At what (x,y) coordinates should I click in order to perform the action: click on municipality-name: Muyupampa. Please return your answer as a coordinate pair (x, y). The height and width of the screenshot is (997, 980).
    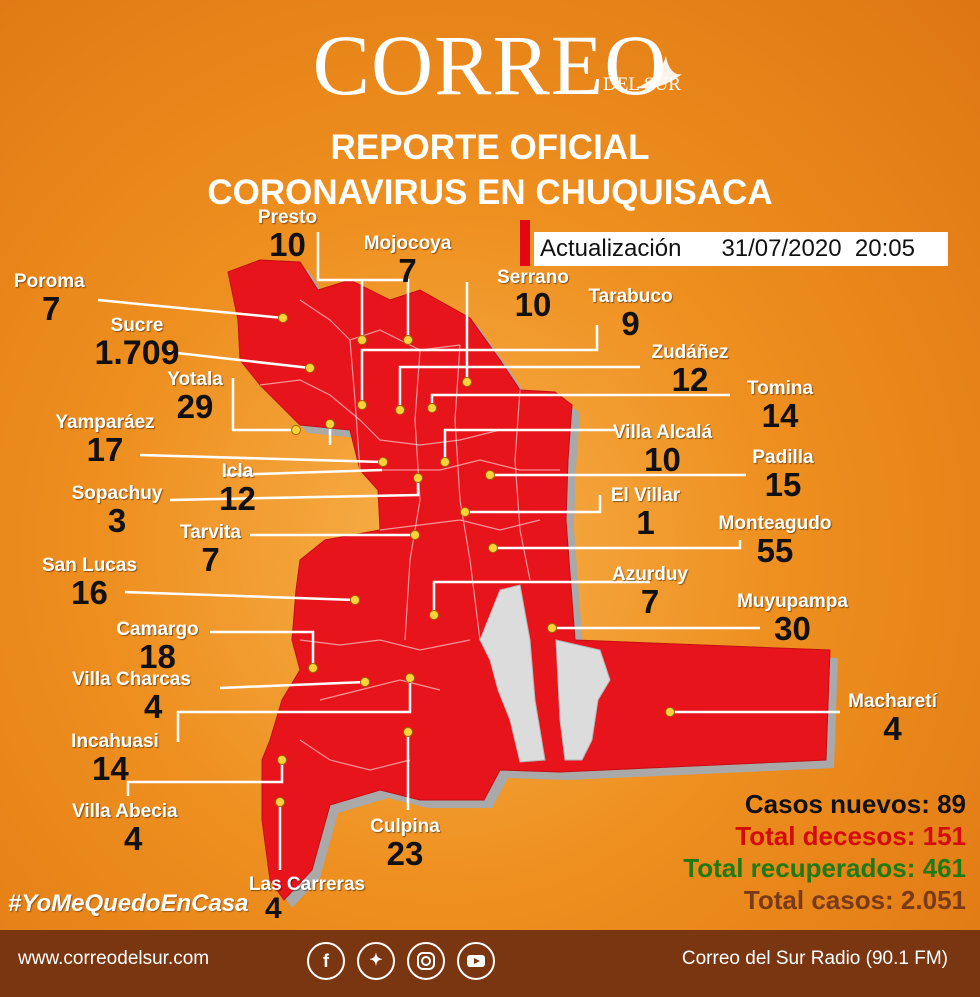
    Looking at the image, I should click on (792, 601).